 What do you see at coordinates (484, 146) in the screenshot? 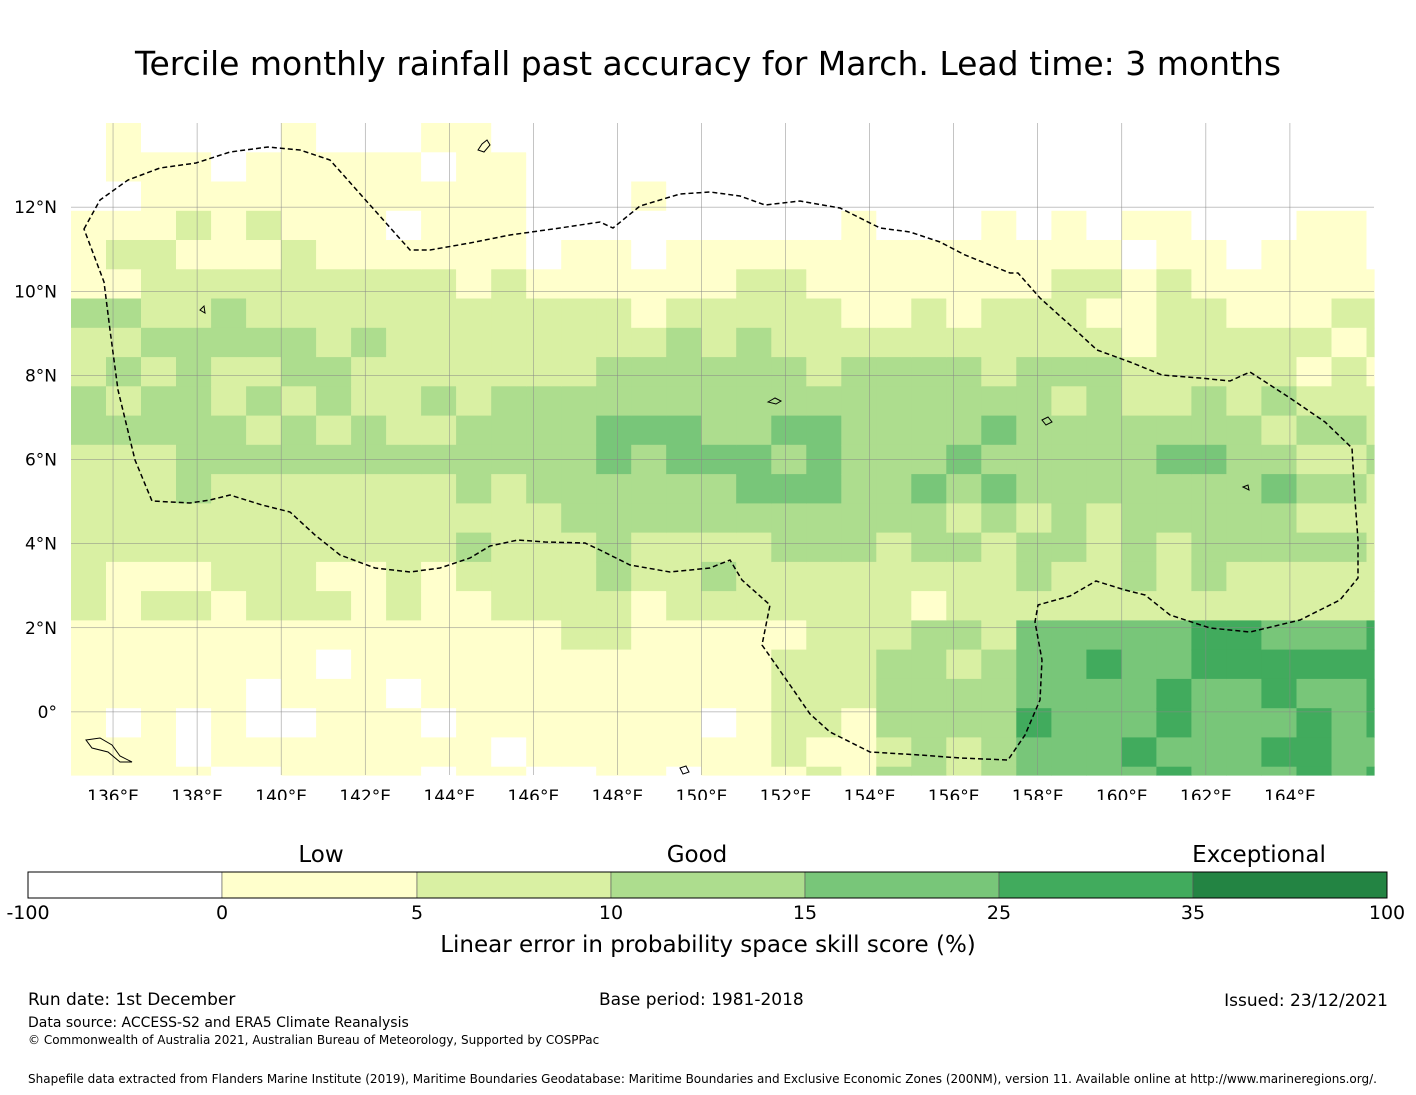
I see `island-guam` at bounding box center [484, 146].